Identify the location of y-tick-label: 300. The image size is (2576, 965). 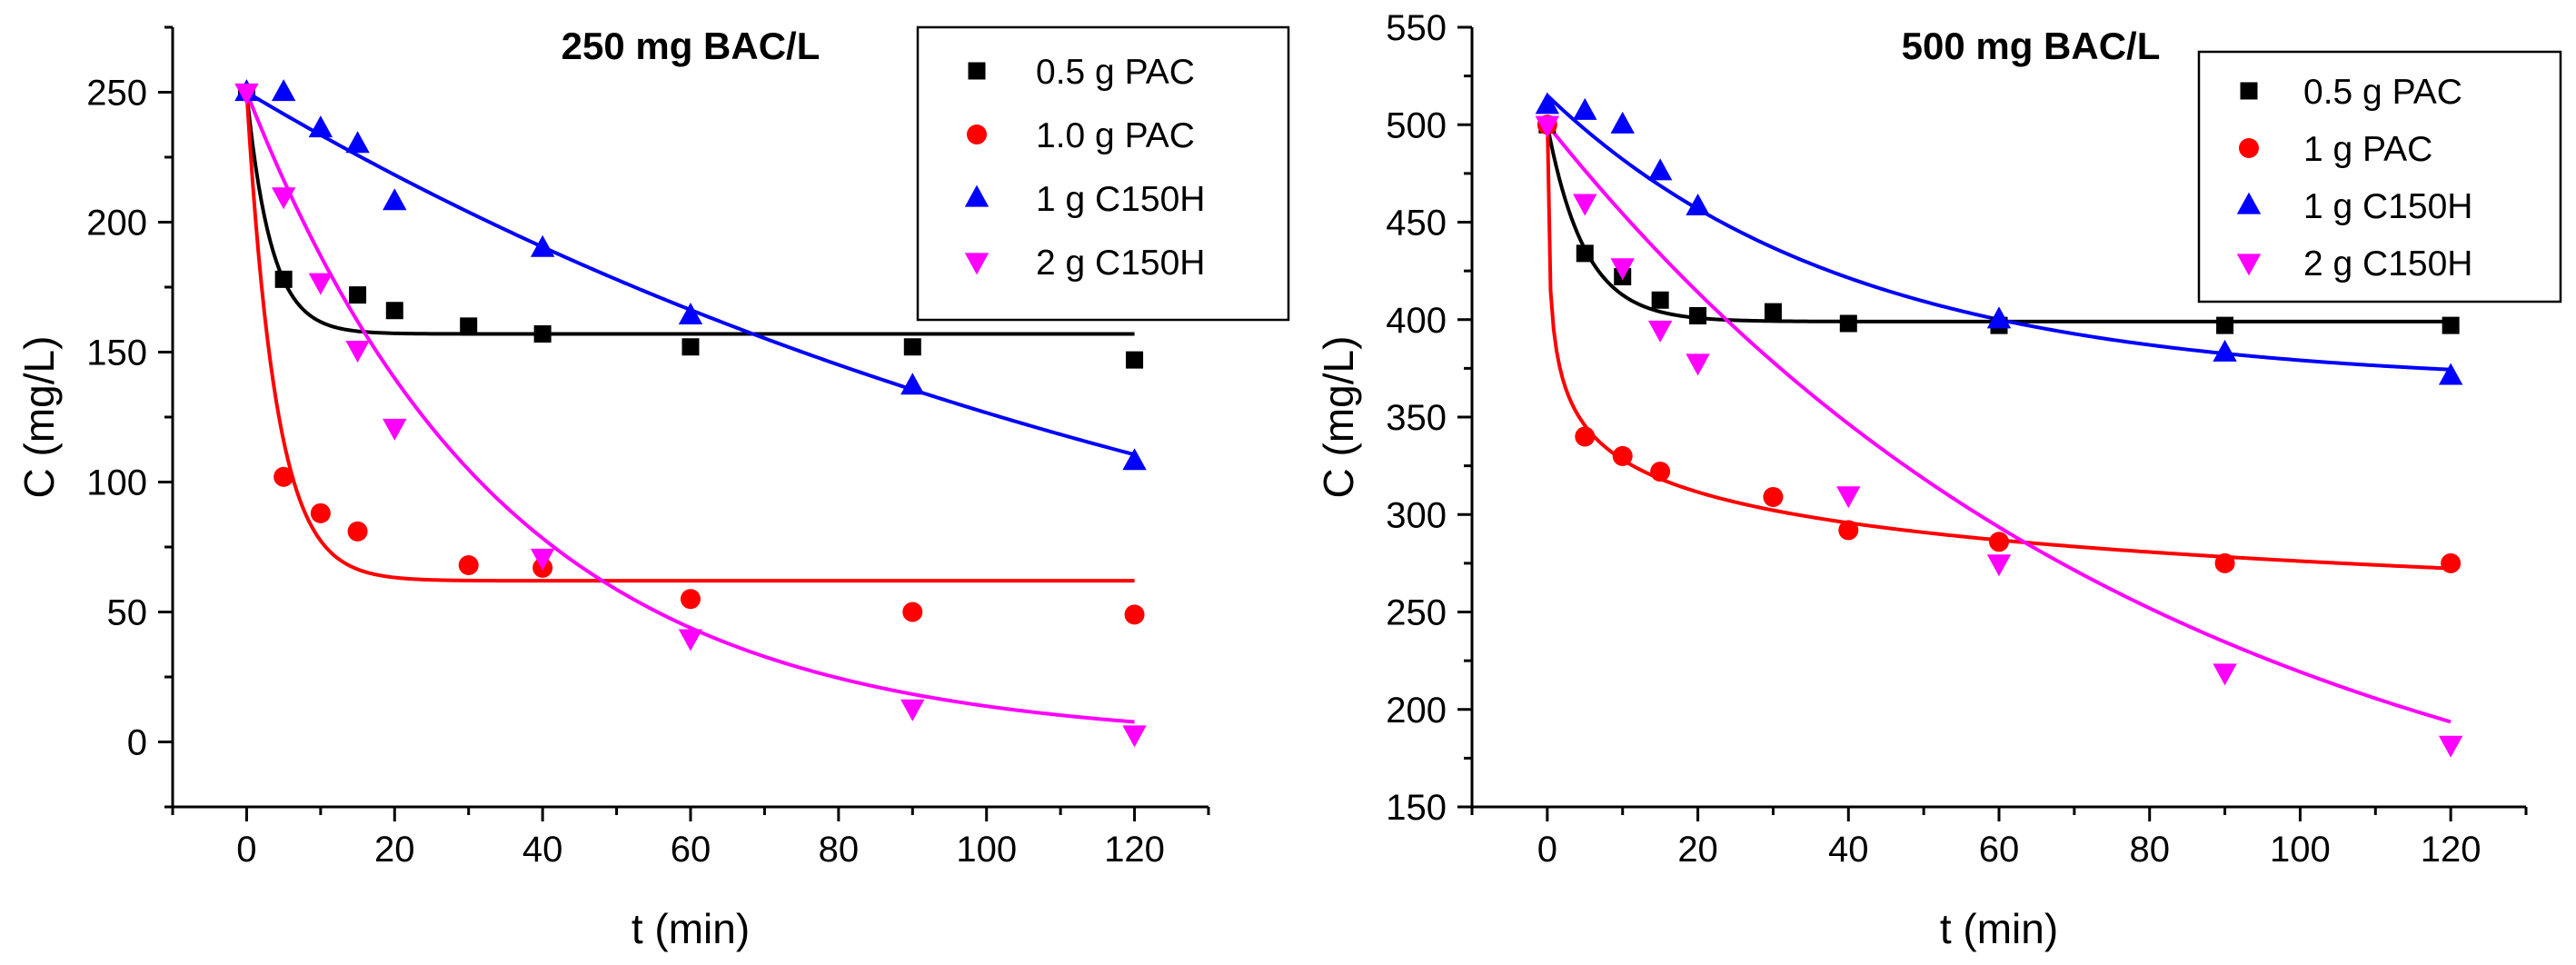
(1416, 515).